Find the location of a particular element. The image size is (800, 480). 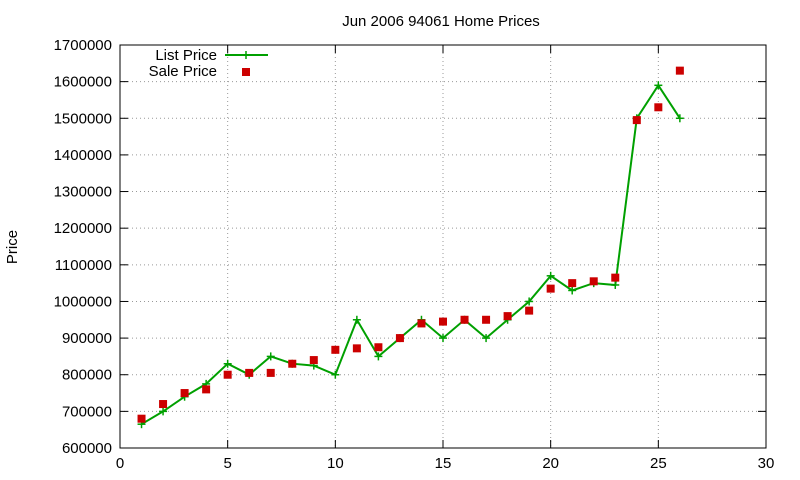

x-tick-label: 0 is located at coordinates (120, 463).